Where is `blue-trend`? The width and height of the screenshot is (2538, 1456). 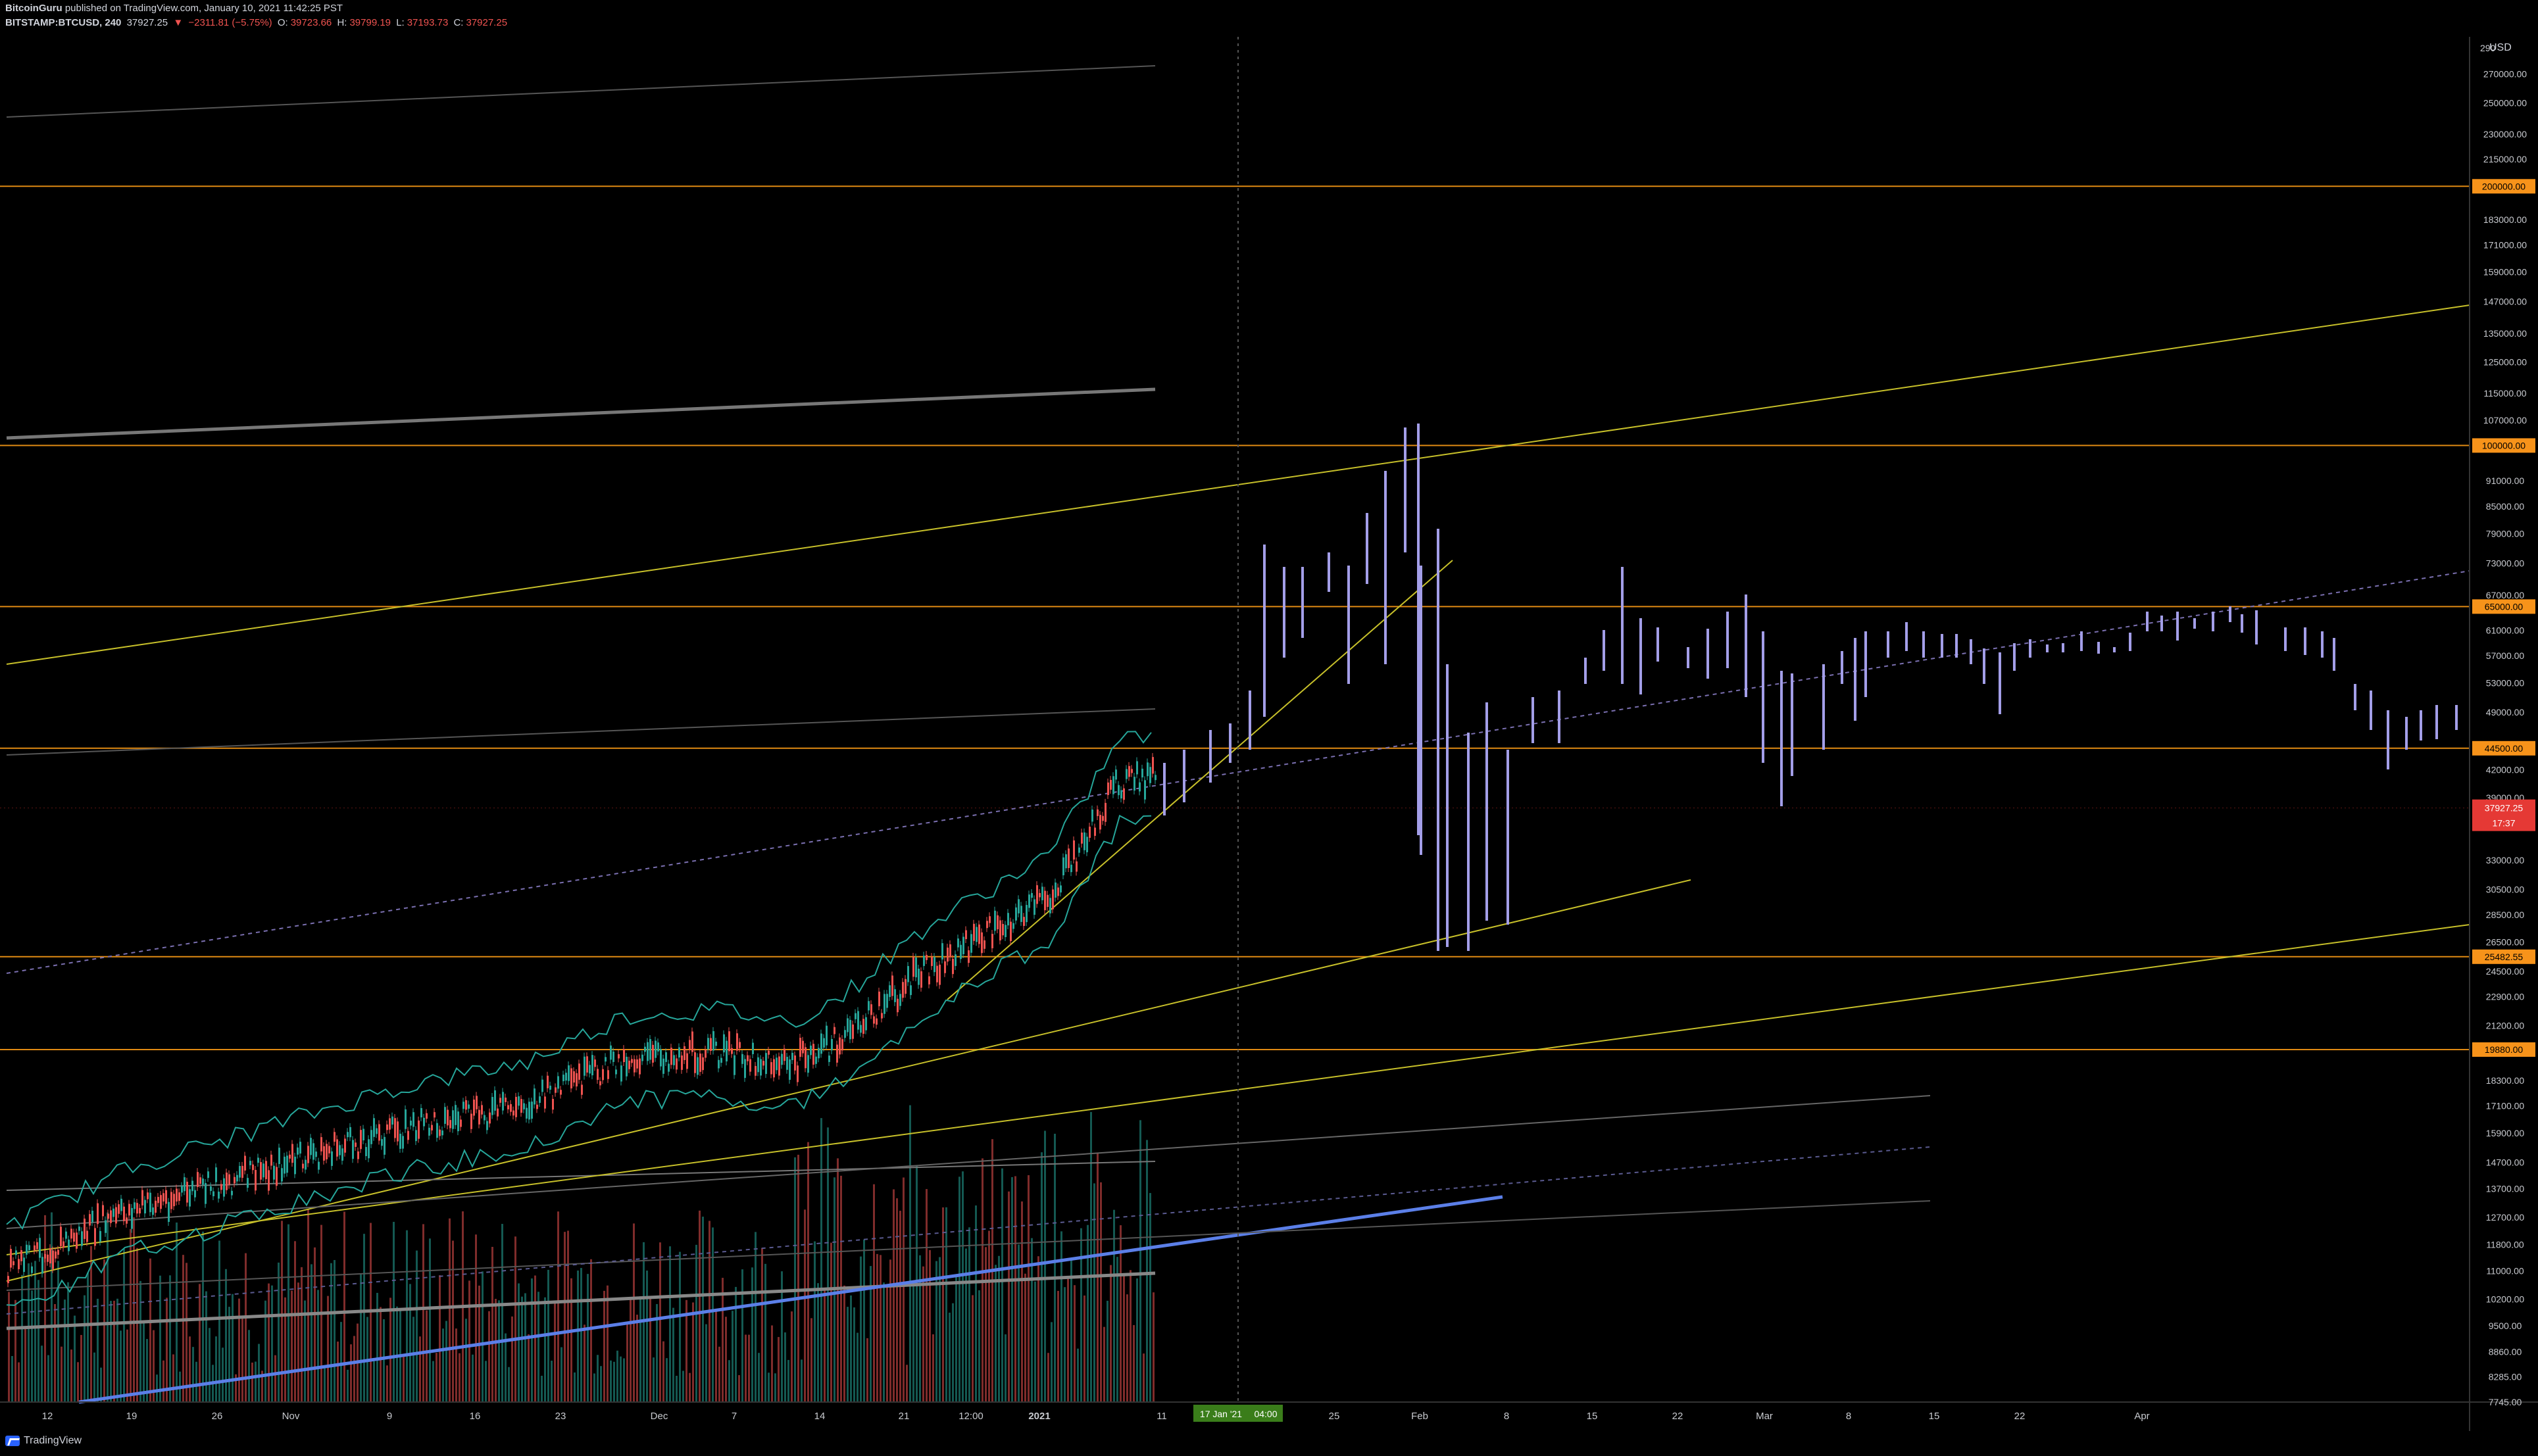
blue-trend is located at coordinates (790, 1299).